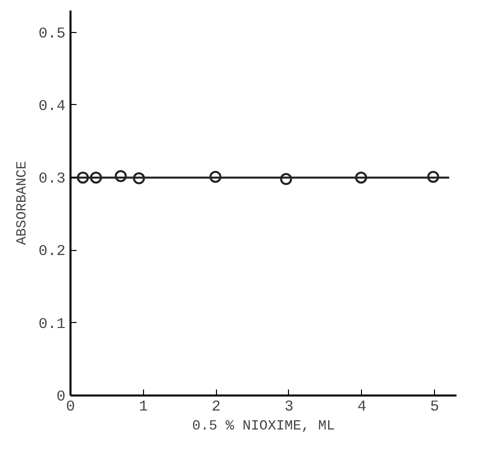  What do you see at coordinates (263, 426) in the screenshot?
I see `x-axis-title: 0.5 % NIOXIME, ML` at bounding box center [263, 426].